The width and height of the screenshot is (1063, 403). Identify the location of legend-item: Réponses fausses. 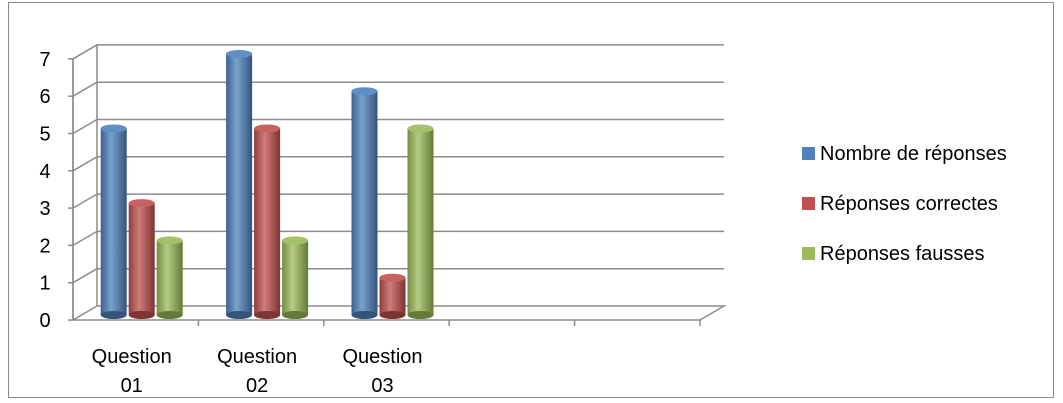
(893, 254).